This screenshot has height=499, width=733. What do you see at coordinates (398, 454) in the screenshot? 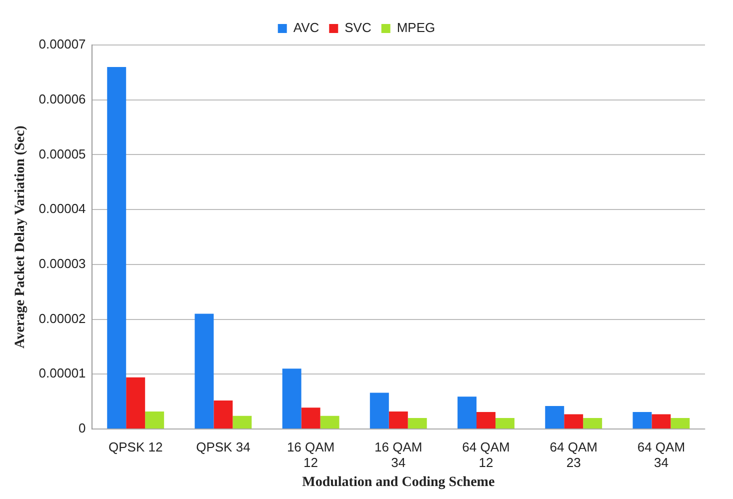
I see `x-tick-label: 16 QAM 34` at bounding box center [398, 454].